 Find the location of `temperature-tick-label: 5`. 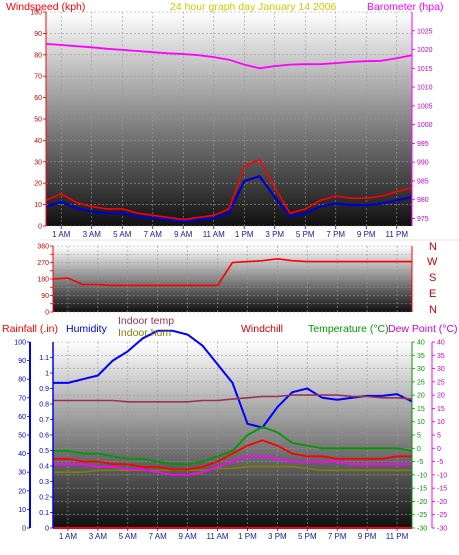

temperature-tick-label: 5 is located at coordinates (419, 436).